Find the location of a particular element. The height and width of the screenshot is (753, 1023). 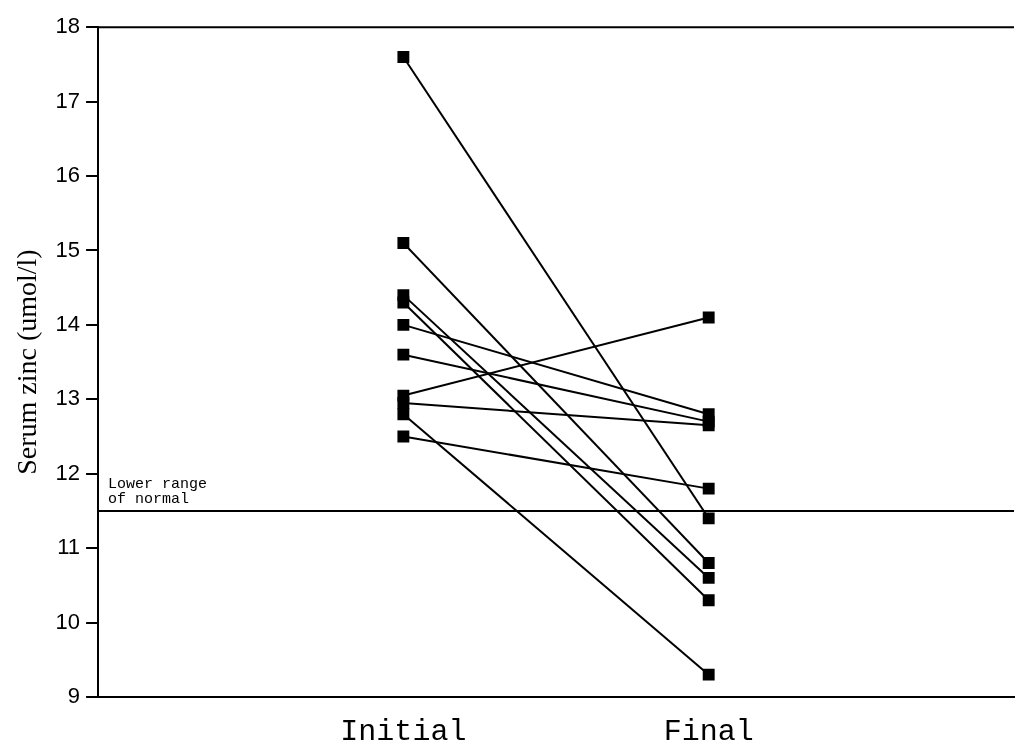

y-tick-label: 16 is located at coordinates (68, 175).